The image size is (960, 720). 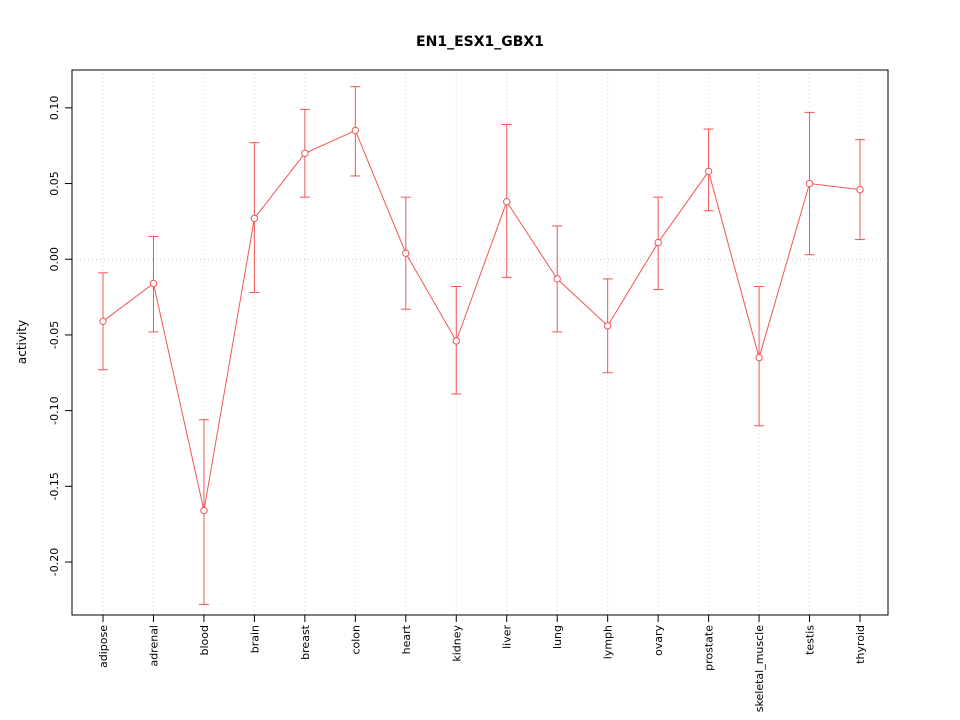 I want to click on x-tick-label: breast, so click(x=305, y=642).